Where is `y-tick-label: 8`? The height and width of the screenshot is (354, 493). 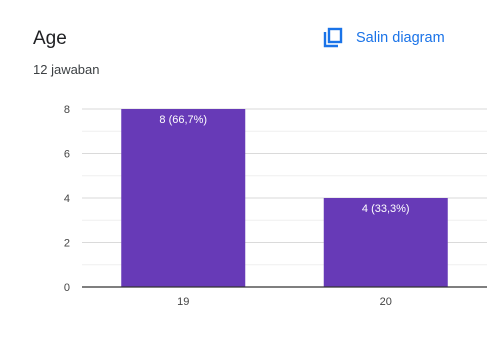 y-tick-label: 8 is located at coordinates (67, 110).